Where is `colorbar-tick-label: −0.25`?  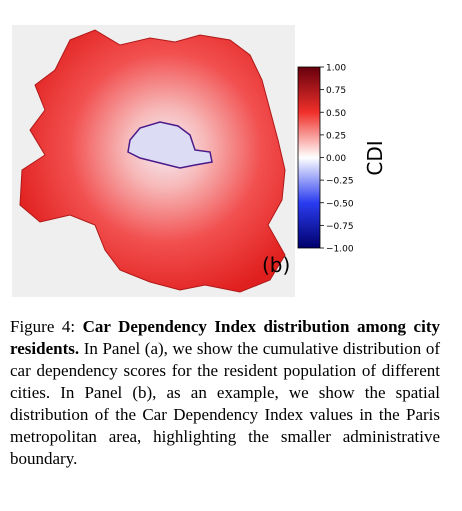 colorbar-tick-label: −0.25 is located at coordinates (340, 182).